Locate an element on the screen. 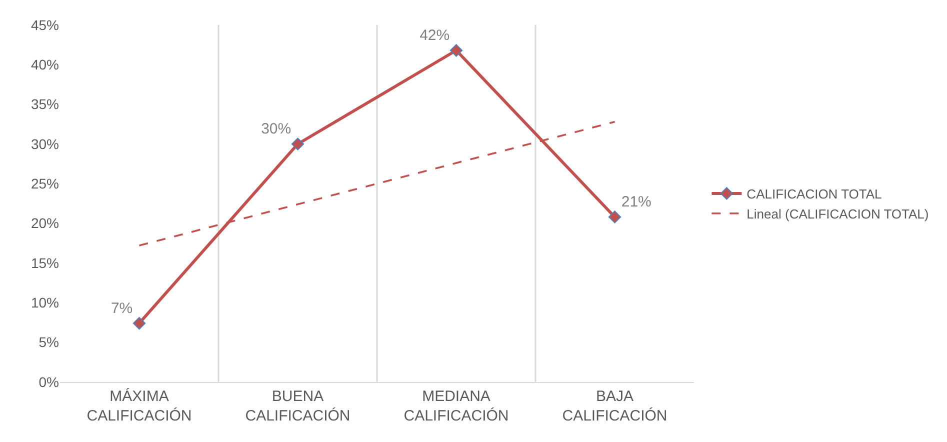 This screenshot has width=947, height=442. y-tick-label: 20% is located at coordinates (44, 223).